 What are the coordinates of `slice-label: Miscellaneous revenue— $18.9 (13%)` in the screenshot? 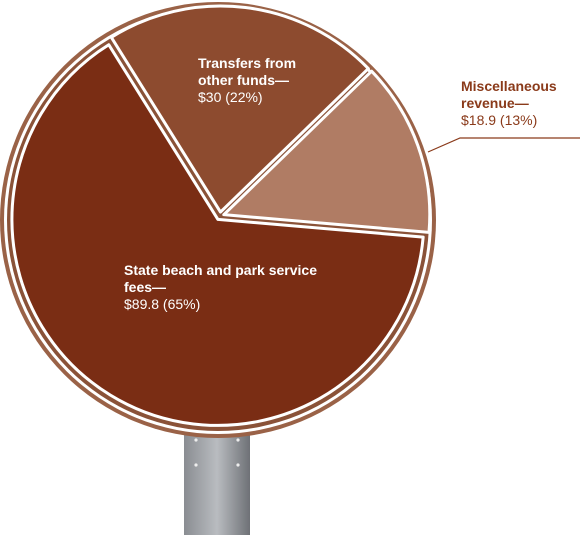 It's located at (522, 103).